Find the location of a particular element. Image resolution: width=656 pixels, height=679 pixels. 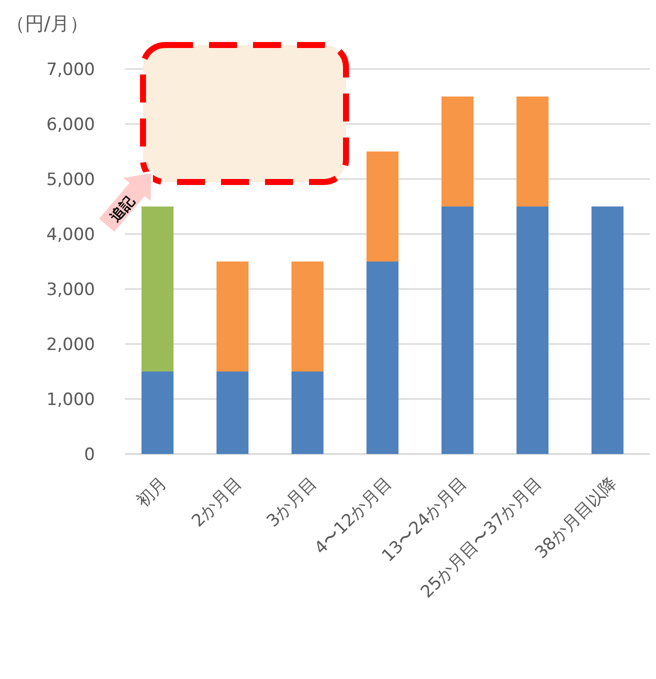

y-tick-label: 1,000 is located at coordinates (70, 400).